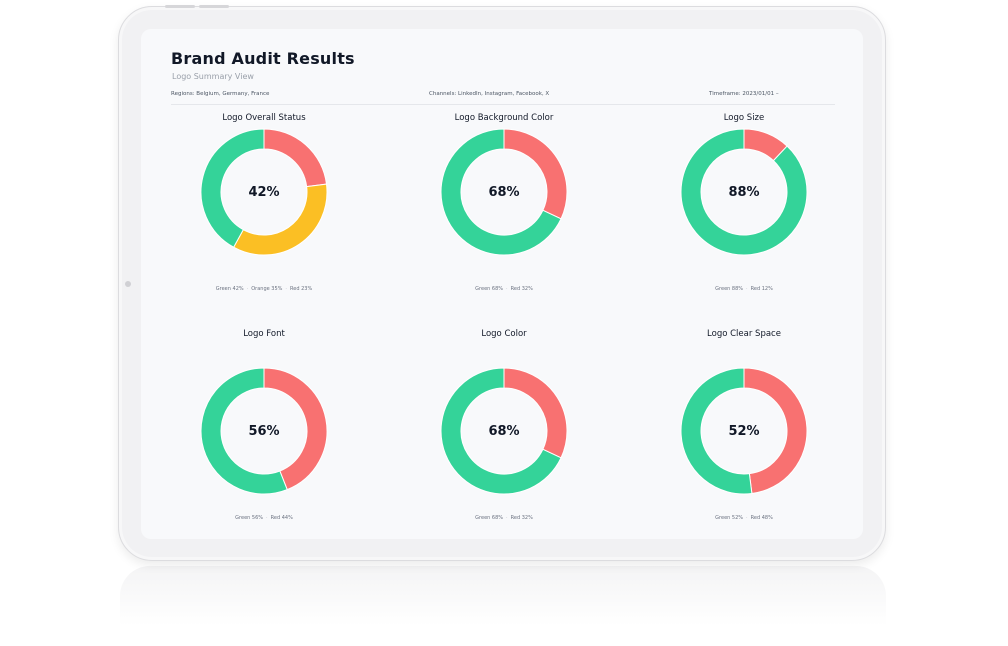 This screenshot has height=646, width=1008. I want to click on chart-panel-logo-color: Logo Color 68% Green 68% · Red 32%, so click(504, 434).